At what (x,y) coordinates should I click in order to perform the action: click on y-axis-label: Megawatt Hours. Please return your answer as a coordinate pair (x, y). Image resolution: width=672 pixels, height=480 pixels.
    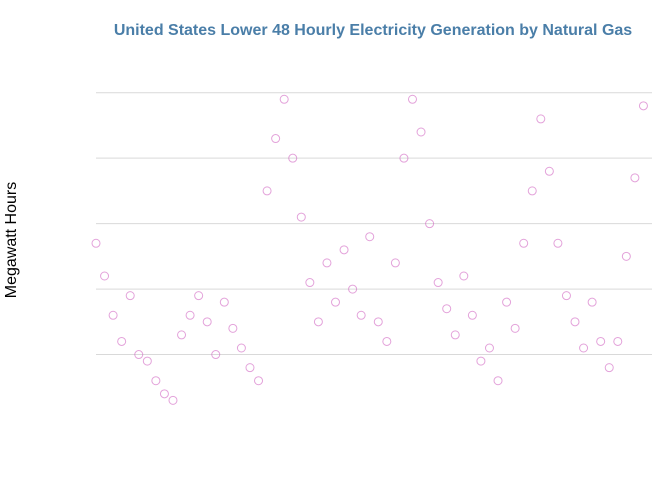
    Looking at the image, I should click on (11, 240).